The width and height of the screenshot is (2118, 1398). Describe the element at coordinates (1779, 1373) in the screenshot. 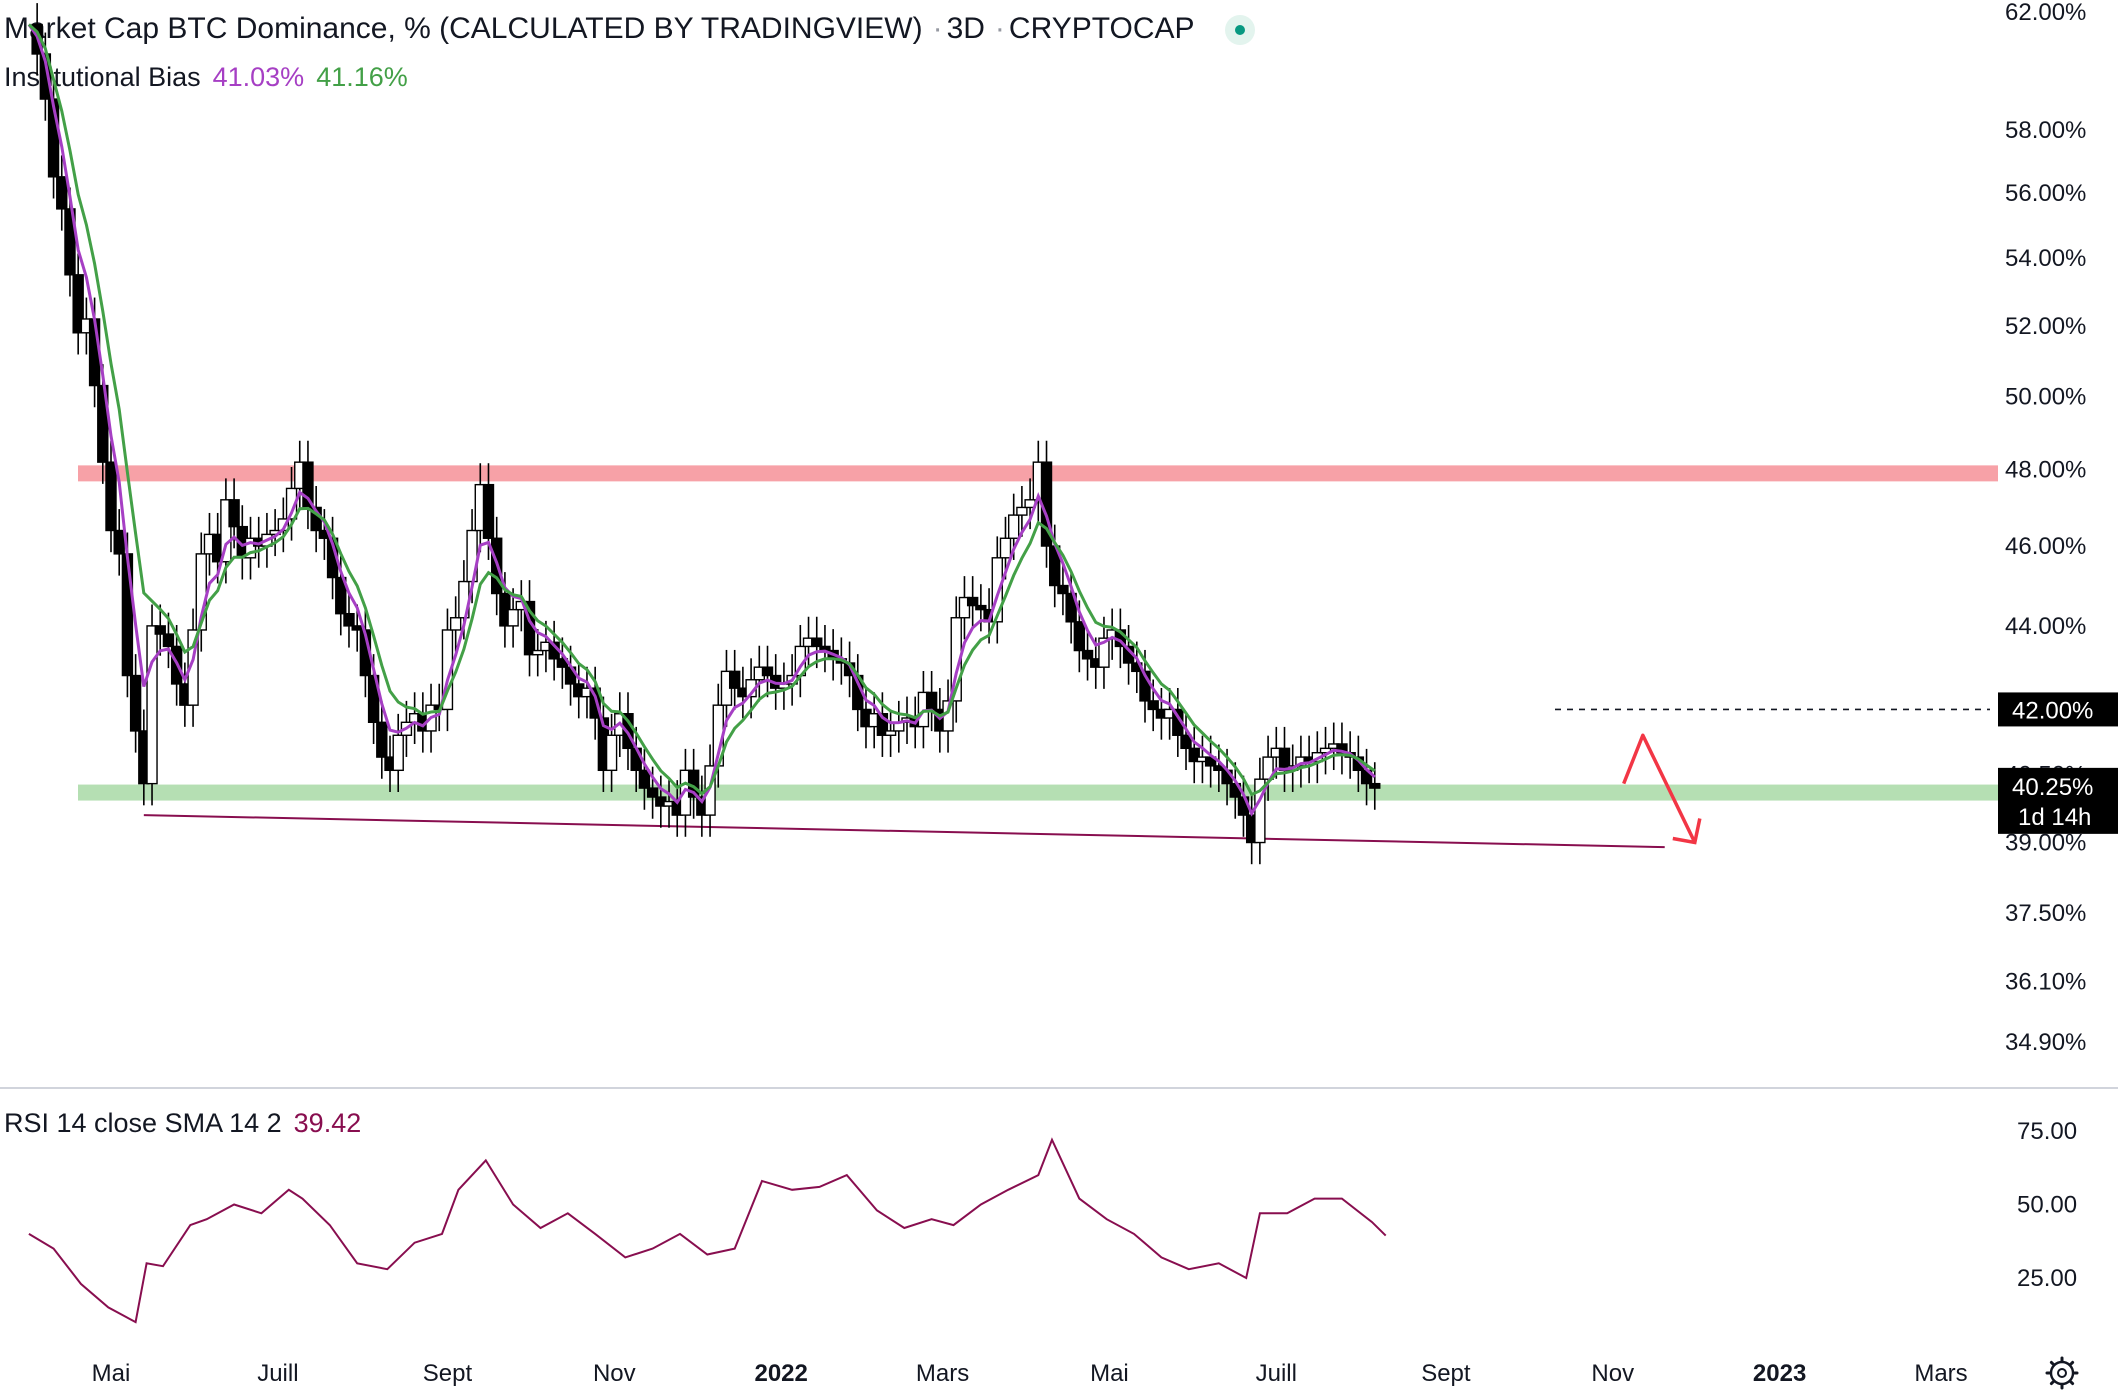

I see `time-tick-label: 2023` at that location.